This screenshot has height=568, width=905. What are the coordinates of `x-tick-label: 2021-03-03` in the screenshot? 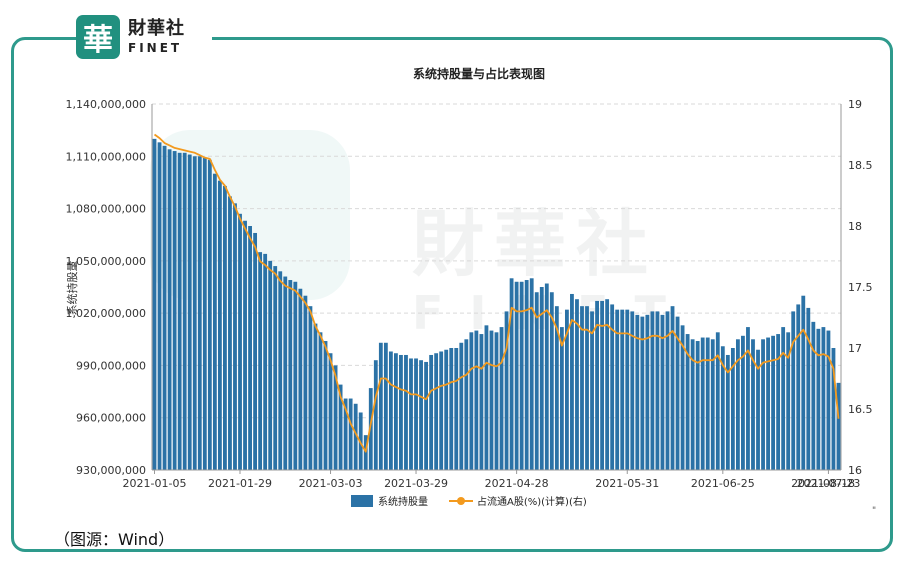 It's located at (331, 483).